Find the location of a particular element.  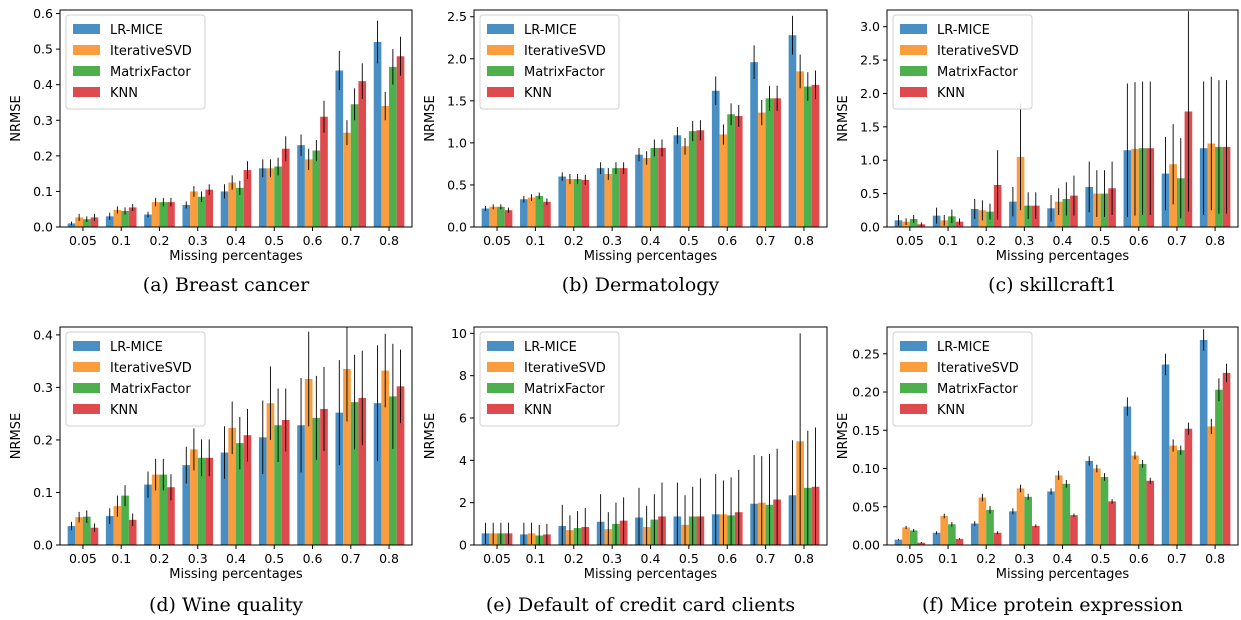

y-tick-label: 1.0 is located at coordinates (870, 160).